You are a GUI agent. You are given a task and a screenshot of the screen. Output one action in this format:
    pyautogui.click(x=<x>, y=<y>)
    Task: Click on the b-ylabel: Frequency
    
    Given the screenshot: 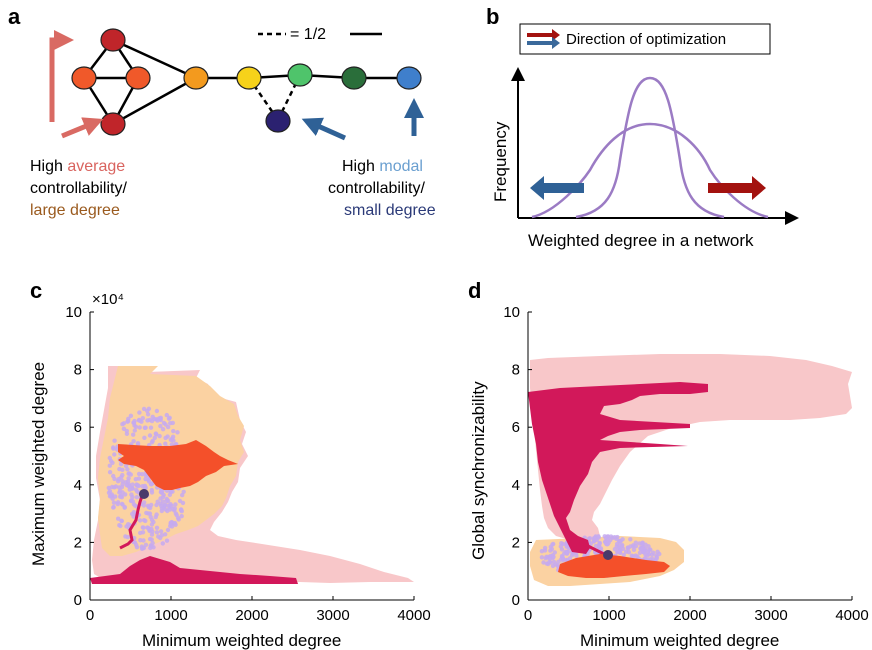 What is the action you would take?
    pyautogui.click(x=500, y=161)
    